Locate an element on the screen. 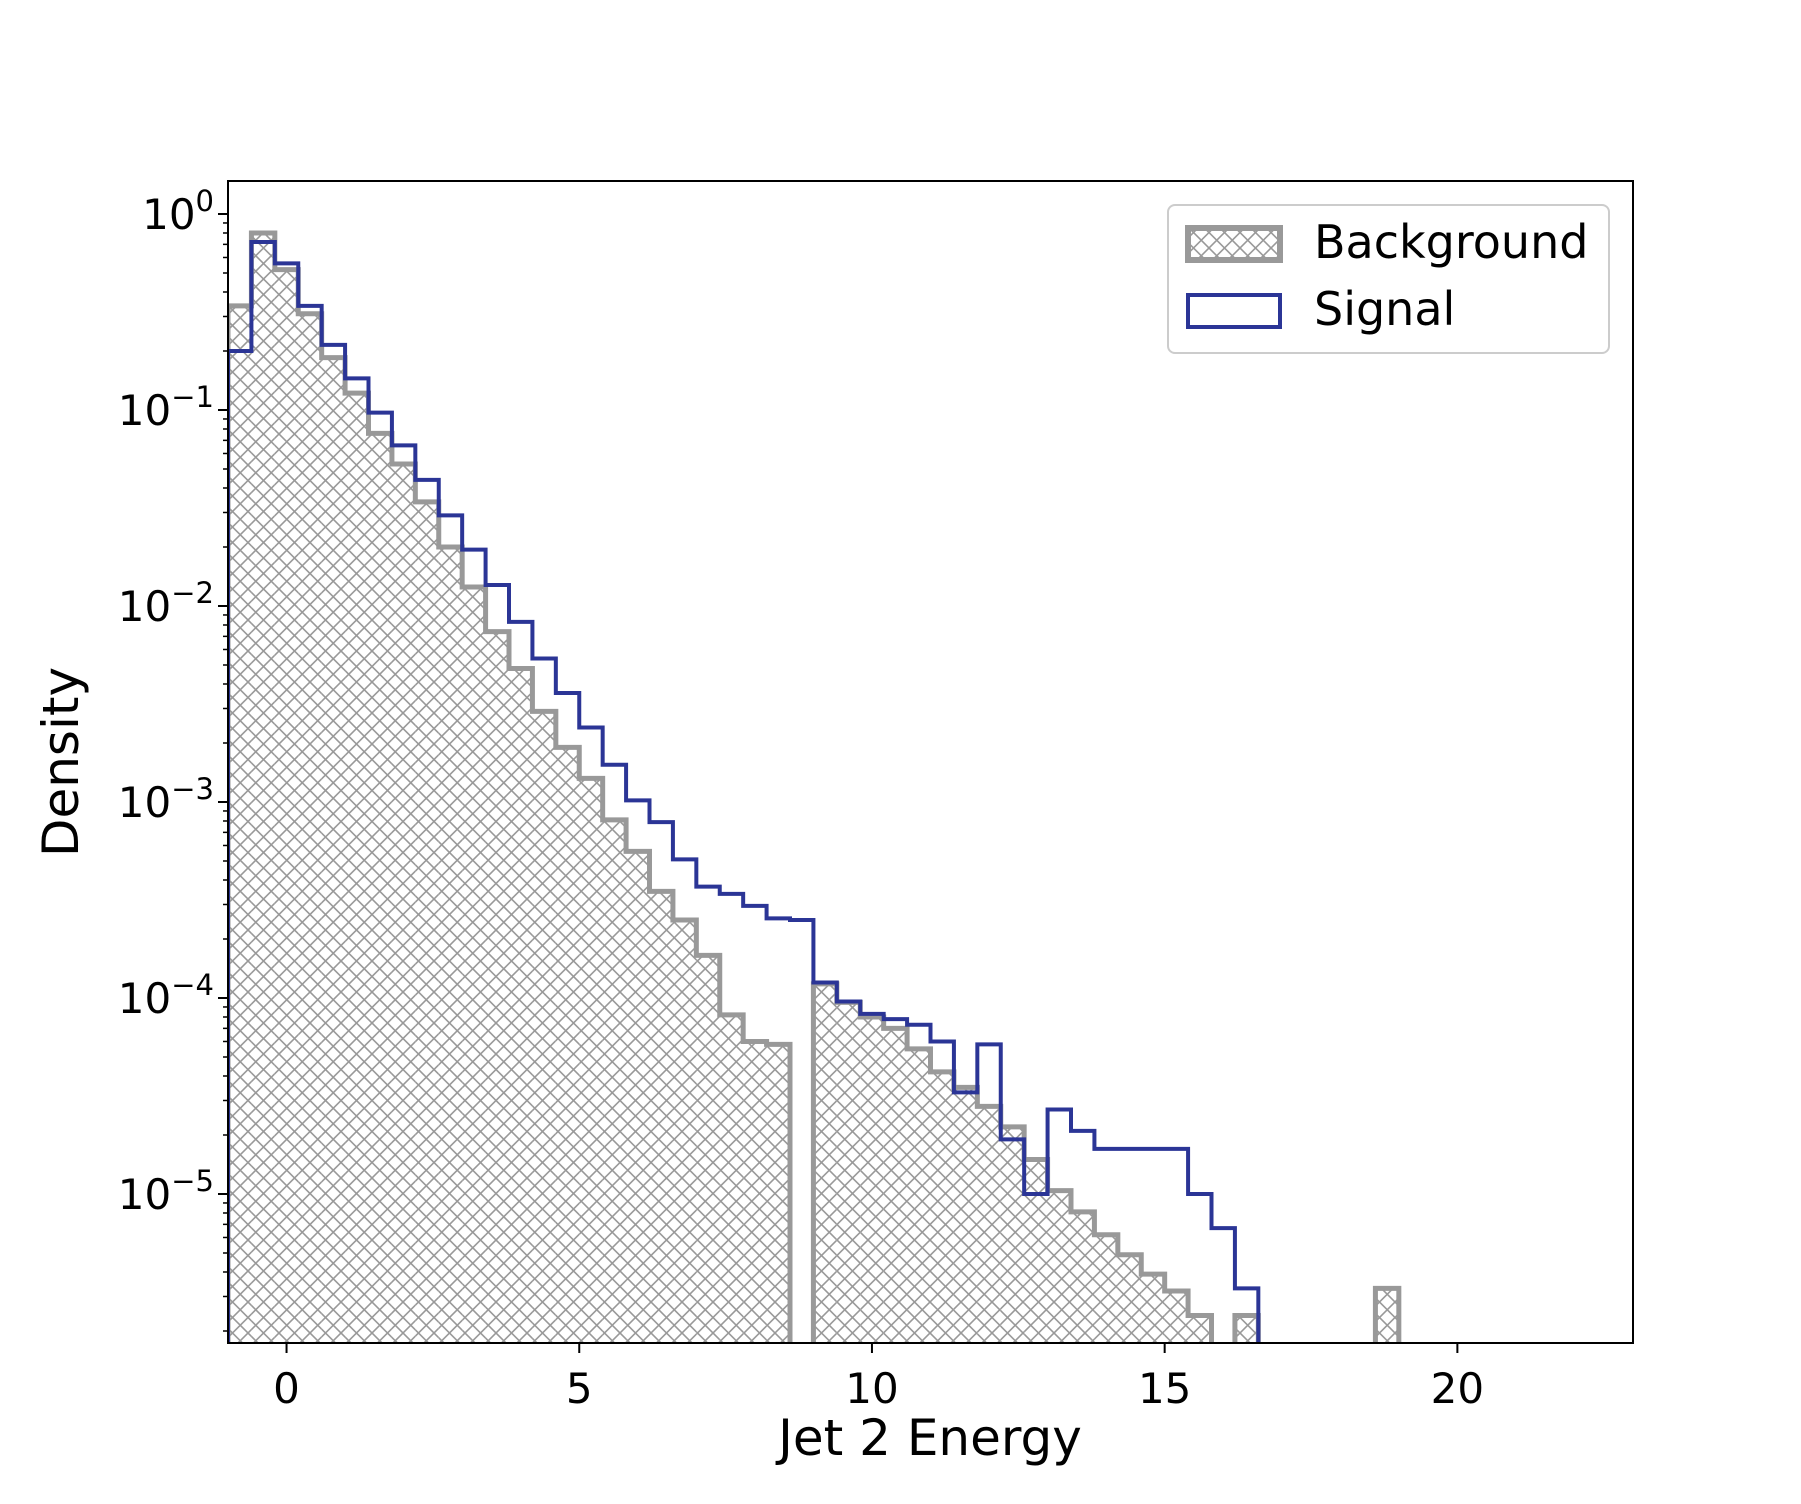 The width and height of the screenshot is (1801, 1504). y-axis-label: Density is located at coordinates (61, 762).